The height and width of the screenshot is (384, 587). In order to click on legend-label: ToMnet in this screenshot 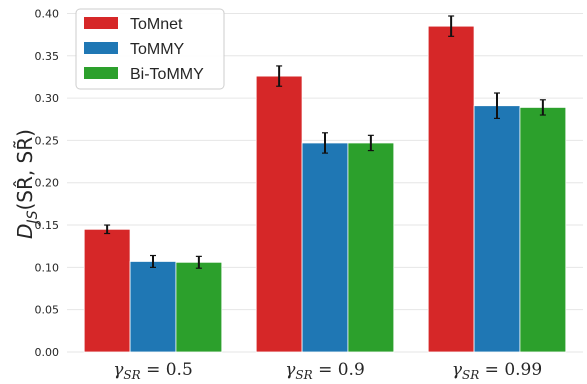, I will do `click(156, 24)`.